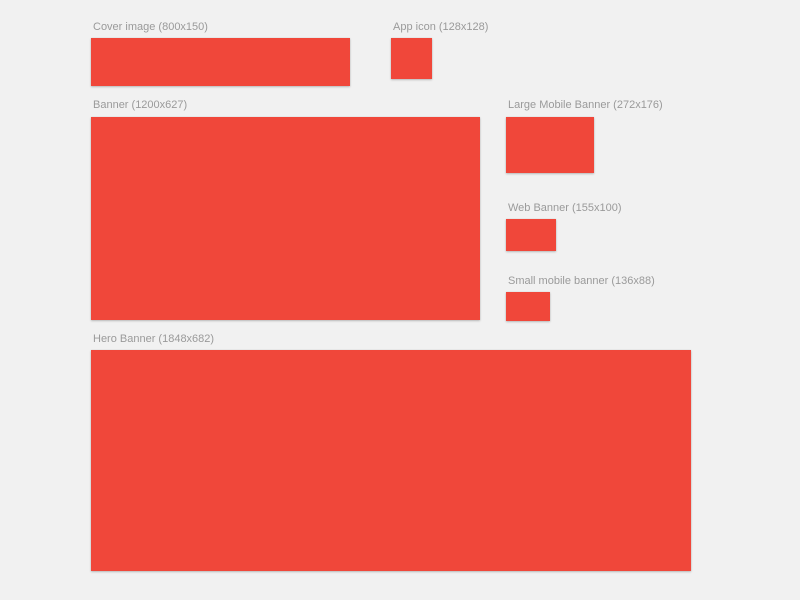 The height and width of the screenshot is (600, 800). I want to click on artboard-label-web-banner: Web Banner (155x100), so click(565, 208).